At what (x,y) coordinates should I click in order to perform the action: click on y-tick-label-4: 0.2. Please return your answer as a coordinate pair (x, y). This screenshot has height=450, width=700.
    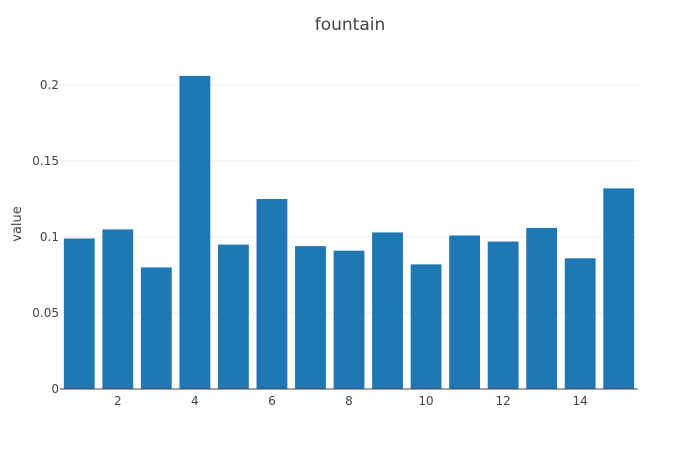
    Looking at the image, I should click on (49, 85).